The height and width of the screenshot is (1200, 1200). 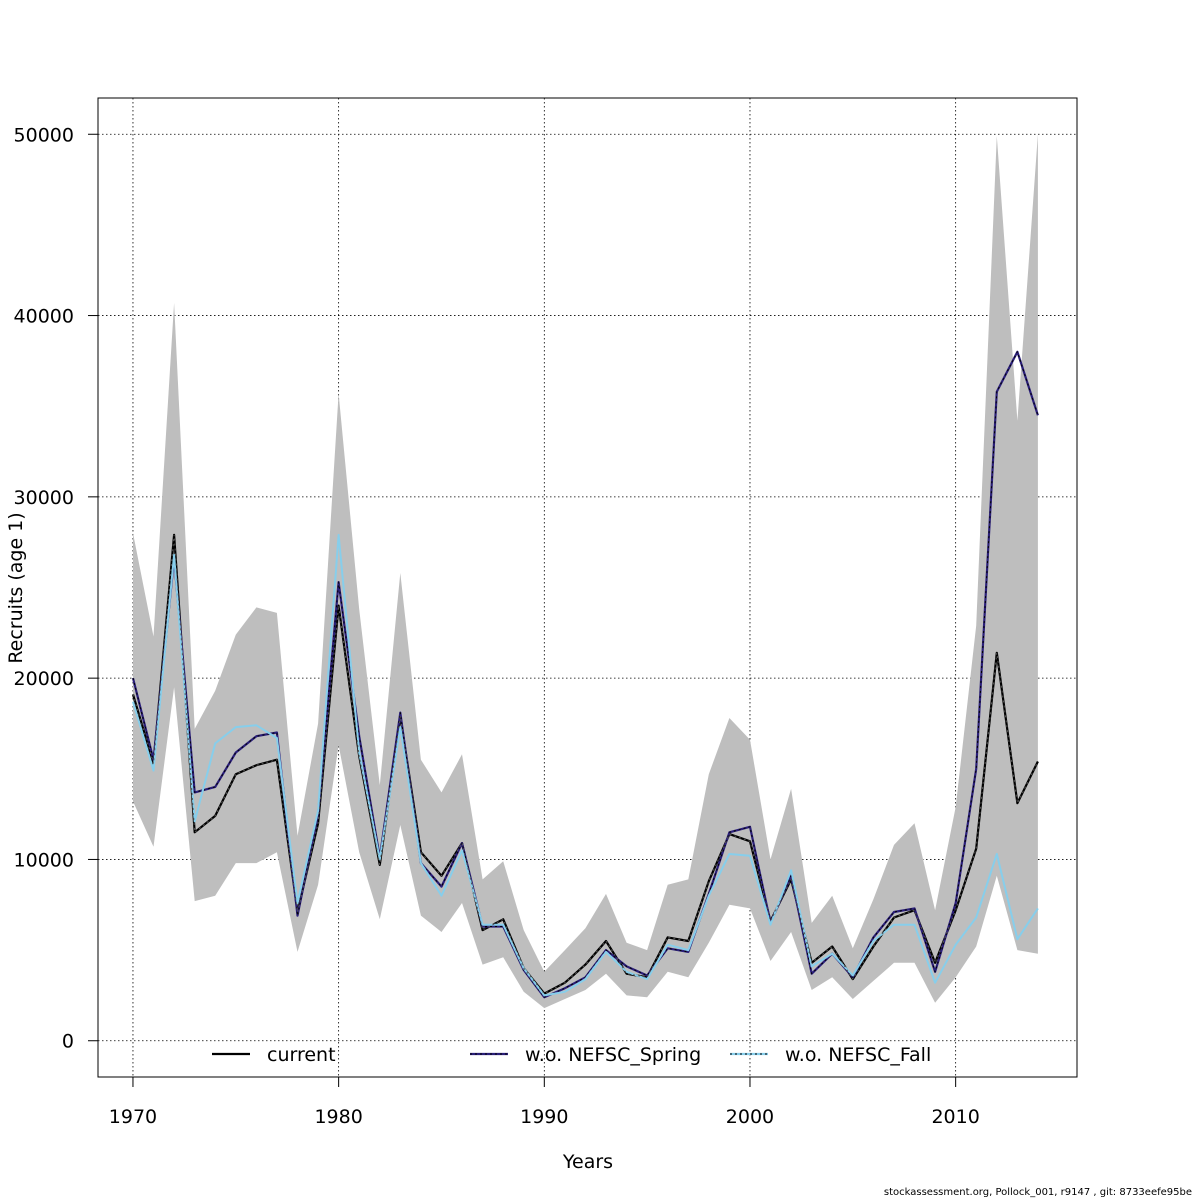 What do you see at coordinates (16, 587) in the screenshot?
I see `y-axis-title: Recruits (age 1)` at bounding box center [16, 587].